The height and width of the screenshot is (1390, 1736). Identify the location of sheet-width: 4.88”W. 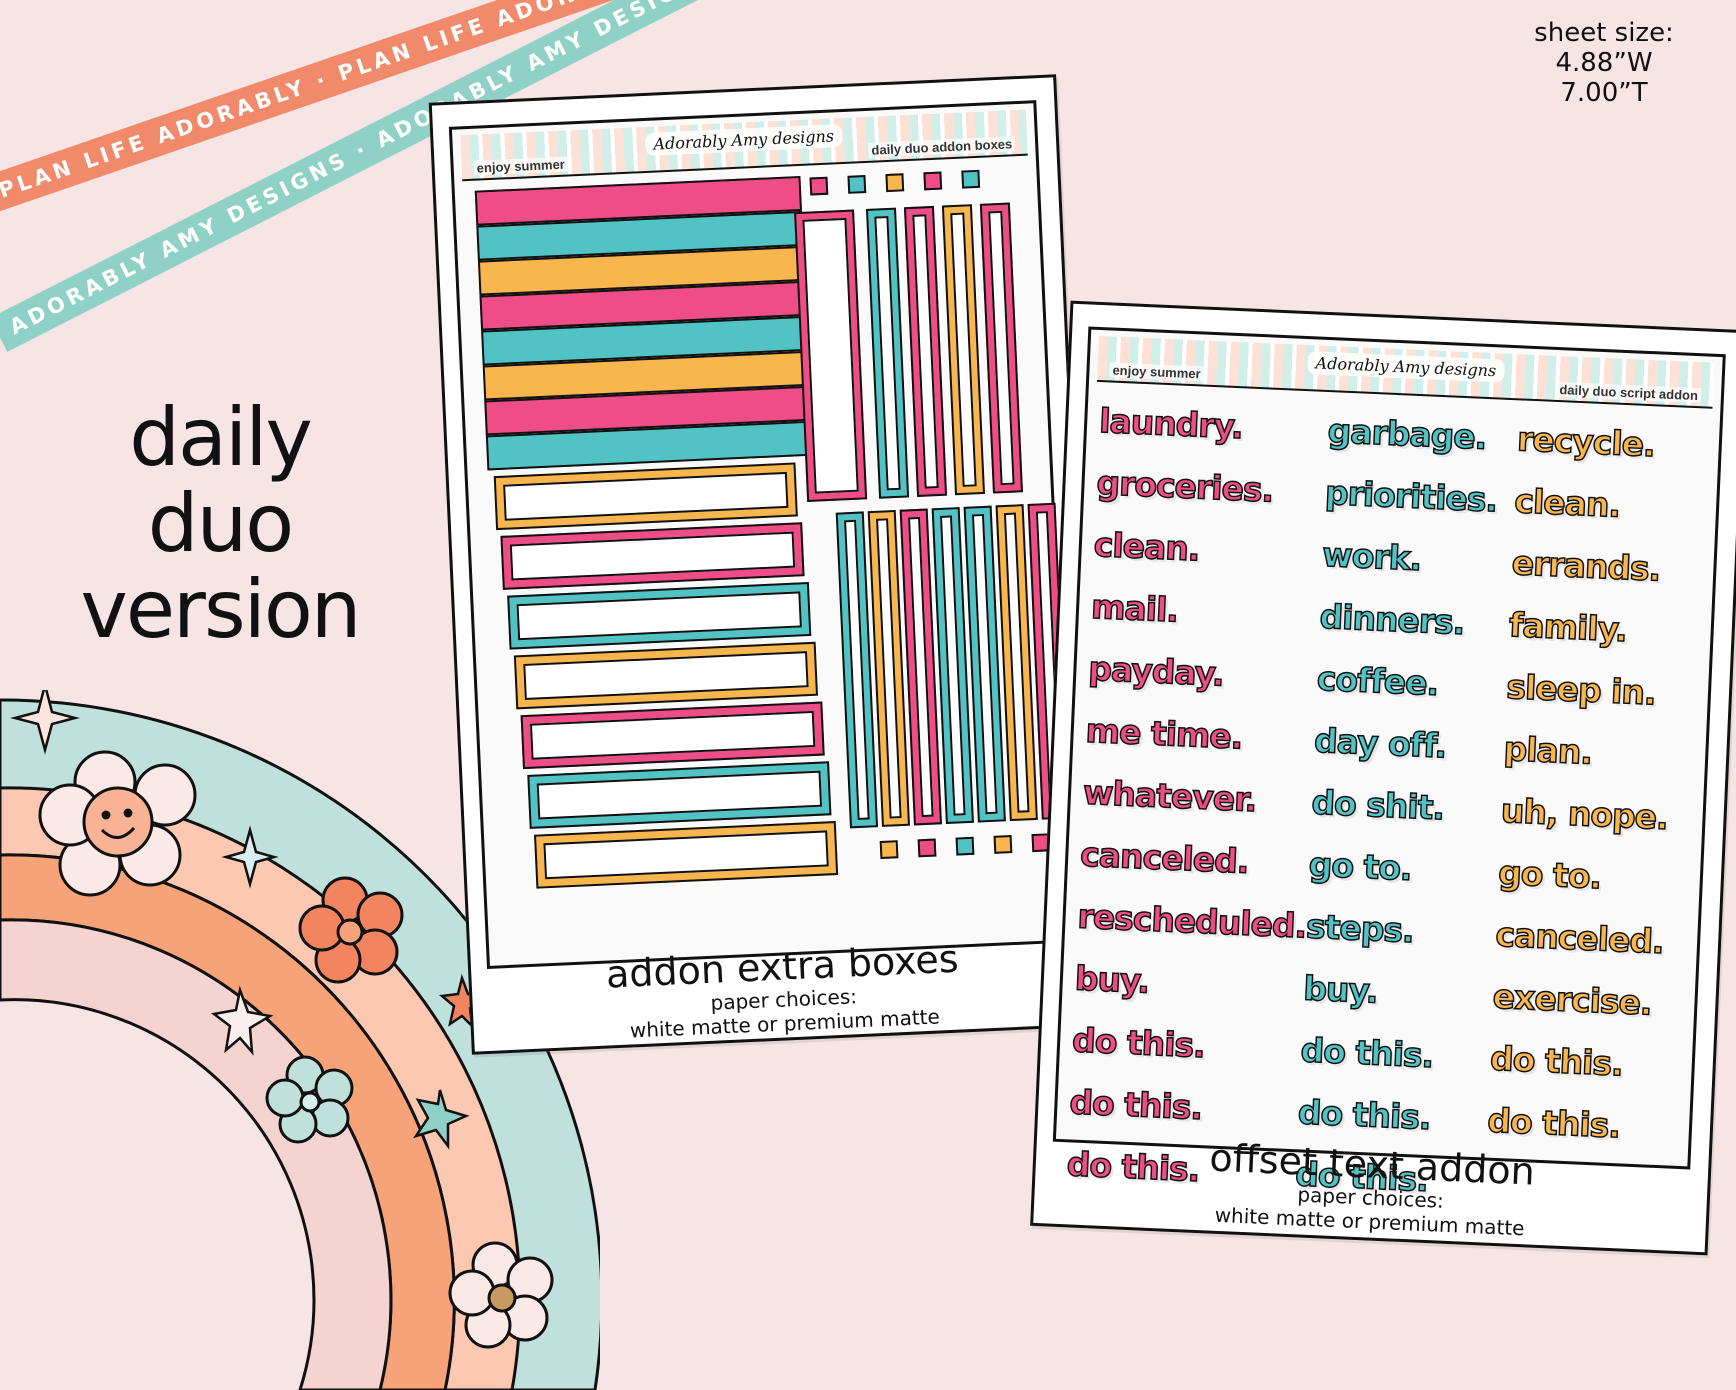
(1604, 63).